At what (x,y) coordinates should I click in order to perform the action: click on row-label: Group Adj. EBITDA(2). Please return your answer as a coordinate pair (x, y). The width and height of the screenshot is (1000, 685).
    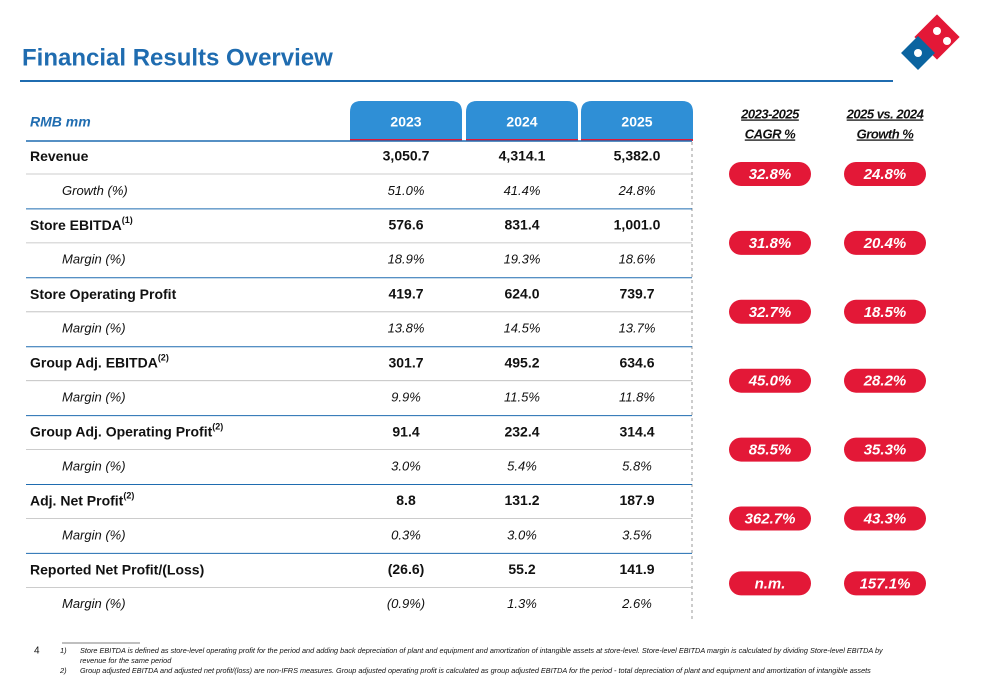
    Looking at the image, I should click on (99, 361).